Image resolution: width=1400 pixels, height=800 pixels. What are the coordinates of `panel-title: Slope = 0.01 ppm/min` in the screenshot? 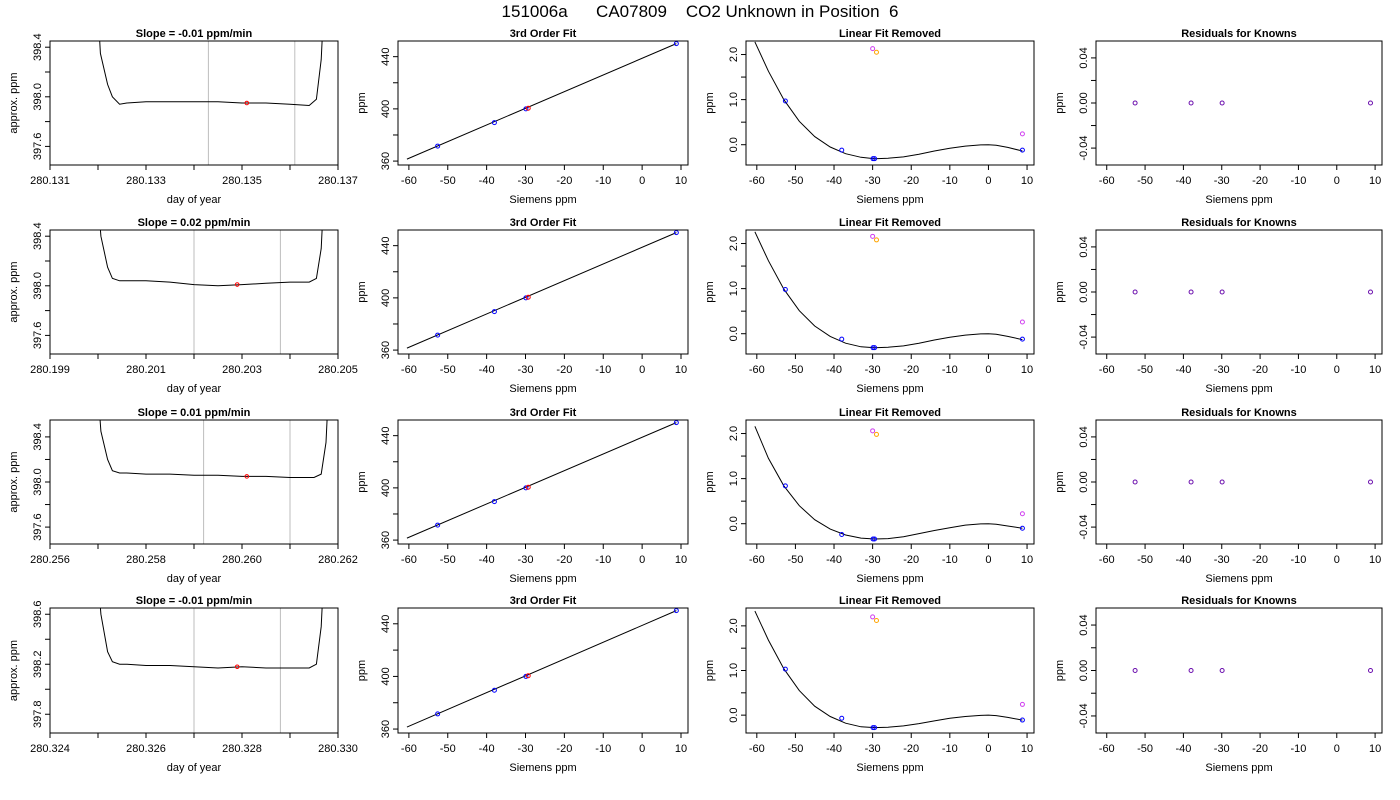 It's located at (194, 413).